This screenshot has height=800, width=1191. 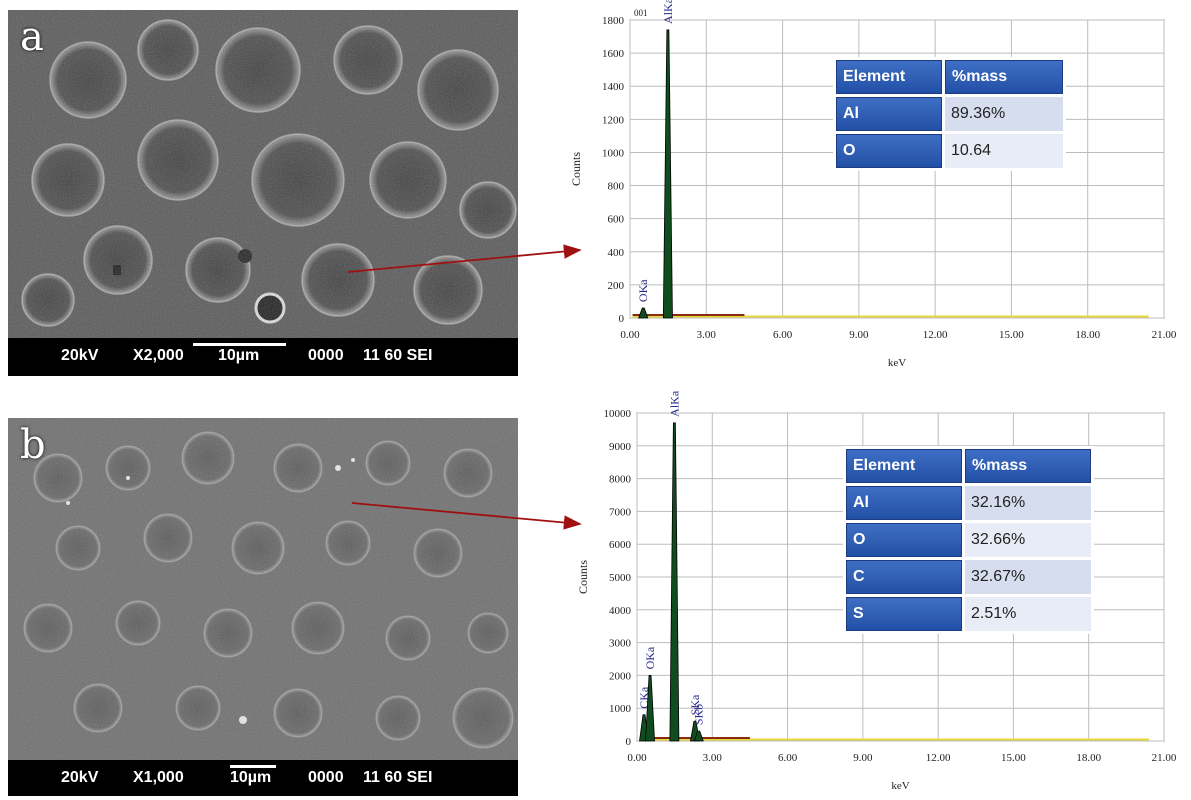 I want to click on y-tick-label: 600, so click(x=616, y=220).